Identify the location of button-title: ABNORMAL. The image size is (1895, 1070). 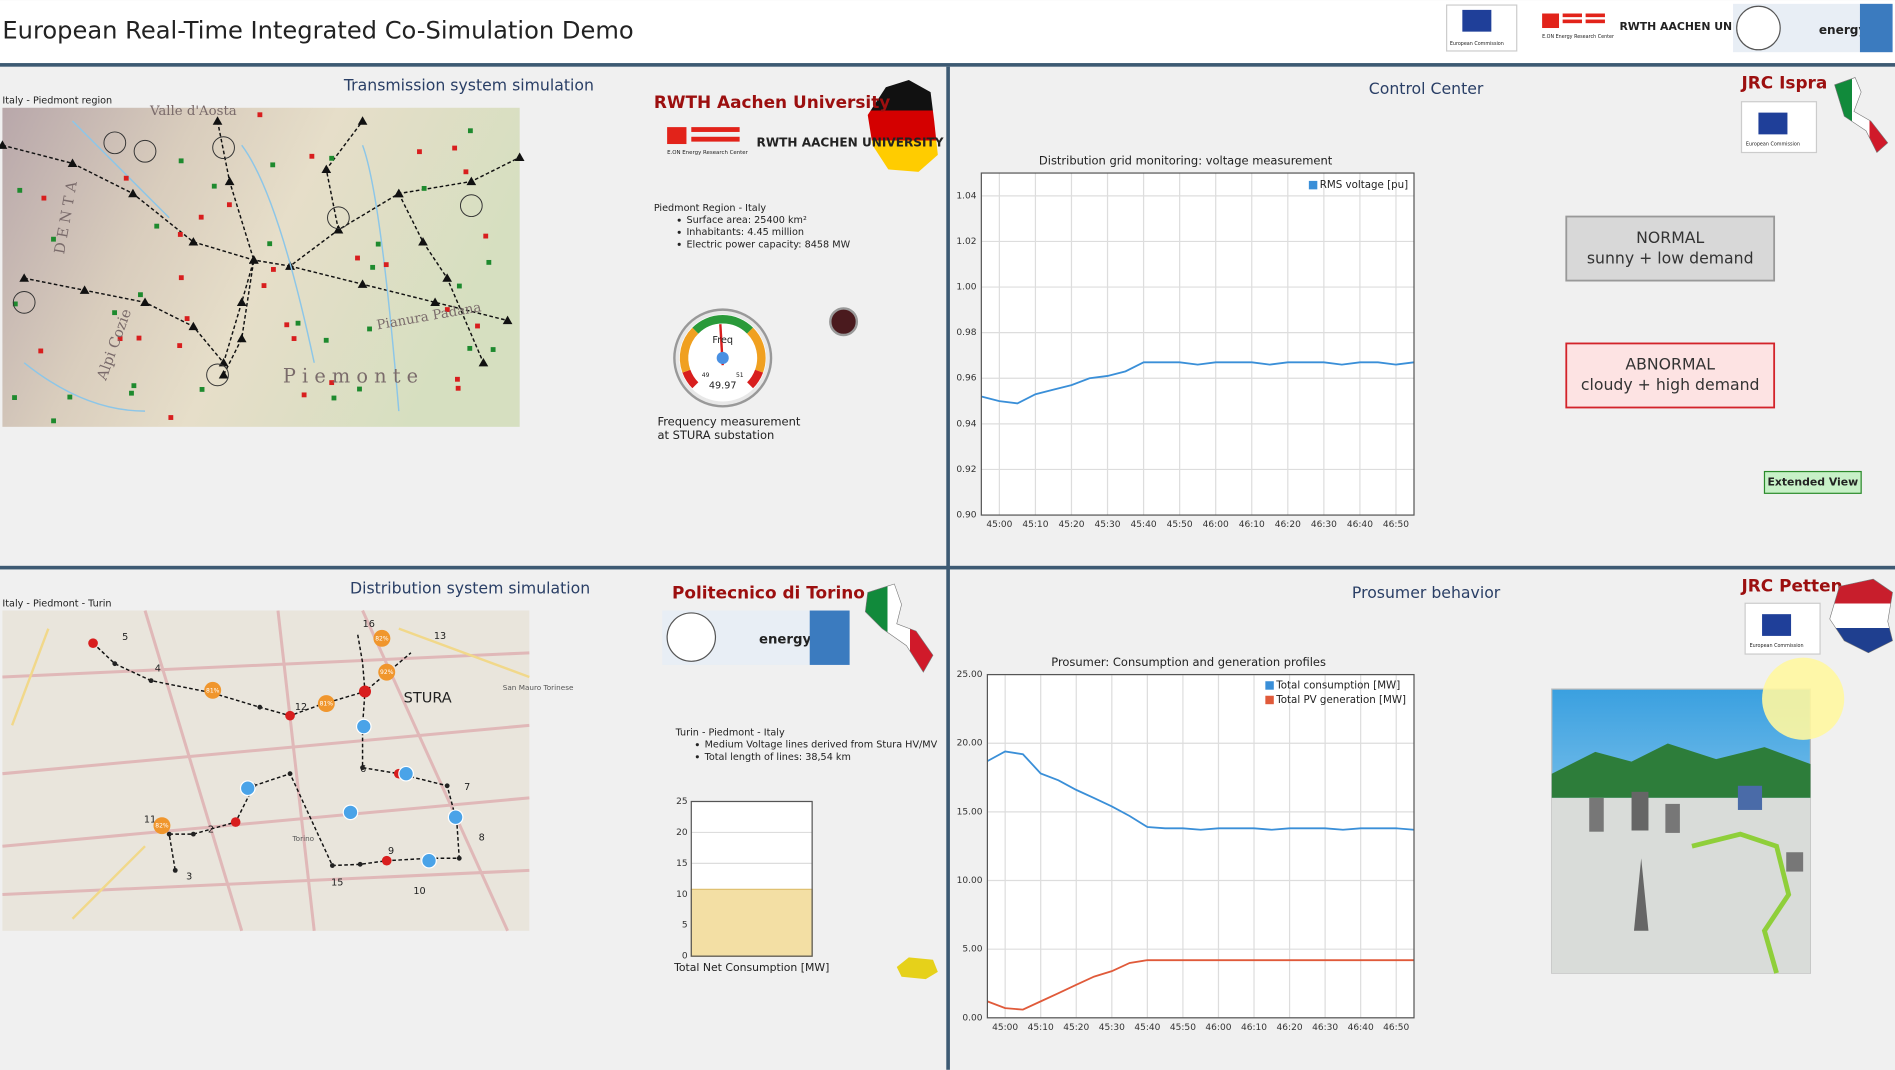
(1670, 364).